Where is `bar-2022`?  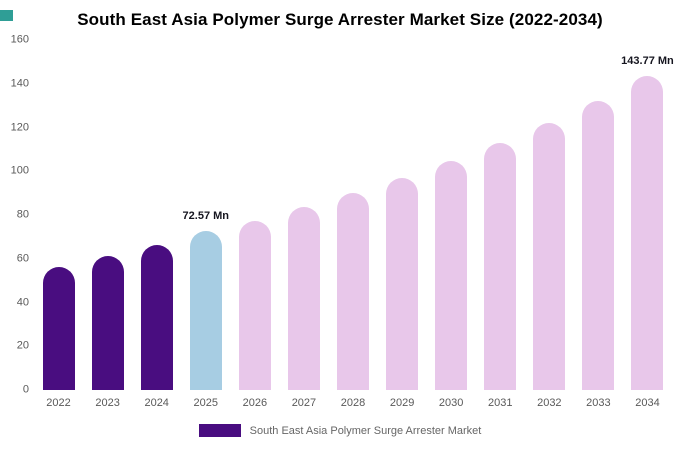 bar-2022 is located at coordinates (58, 328).